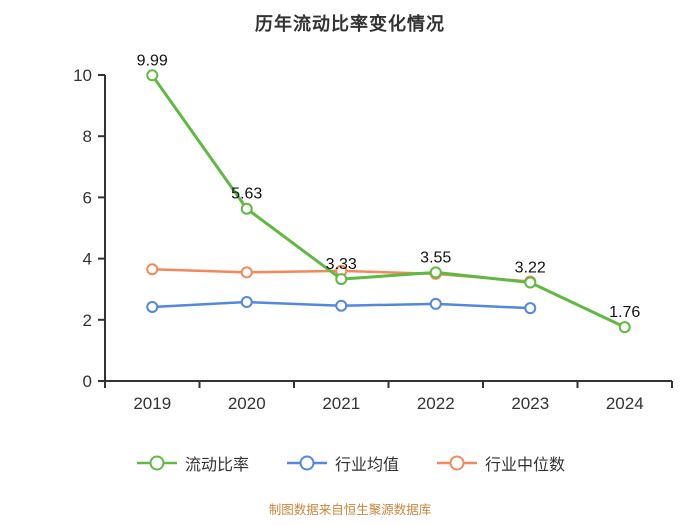 Image resolution: width=700 pixels, height=525 pixels. Describe the element at coordinates (530, 403) in the screenshot. I see `x-tick-label: 2023` at that location.